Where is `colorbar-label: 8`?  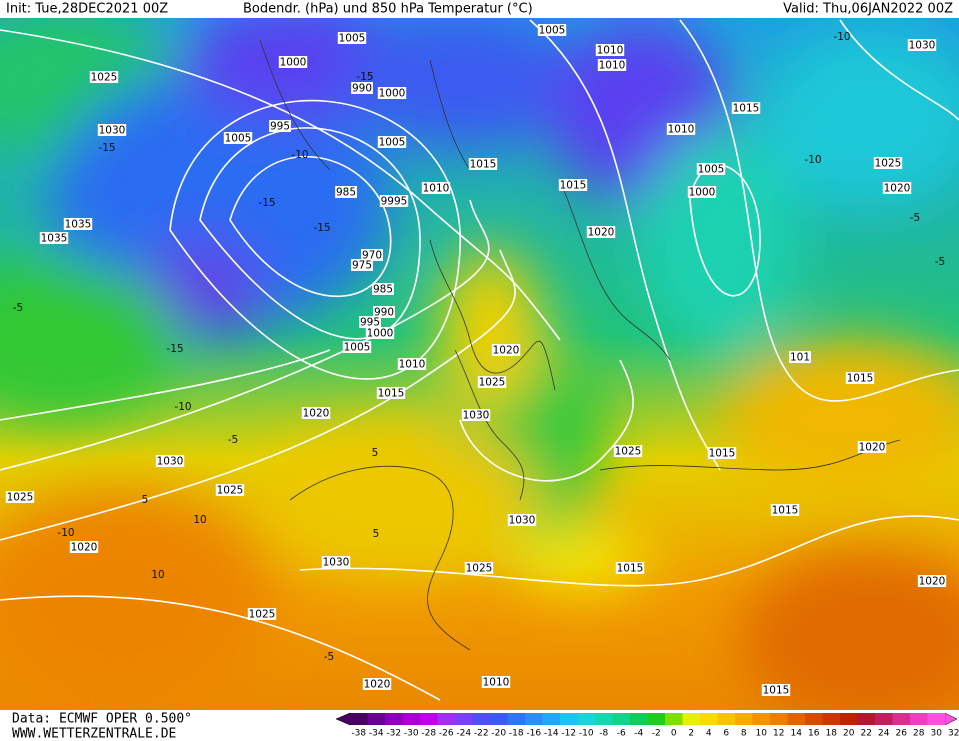 colorbar-label: 8 is located at coordinates (744, 734).